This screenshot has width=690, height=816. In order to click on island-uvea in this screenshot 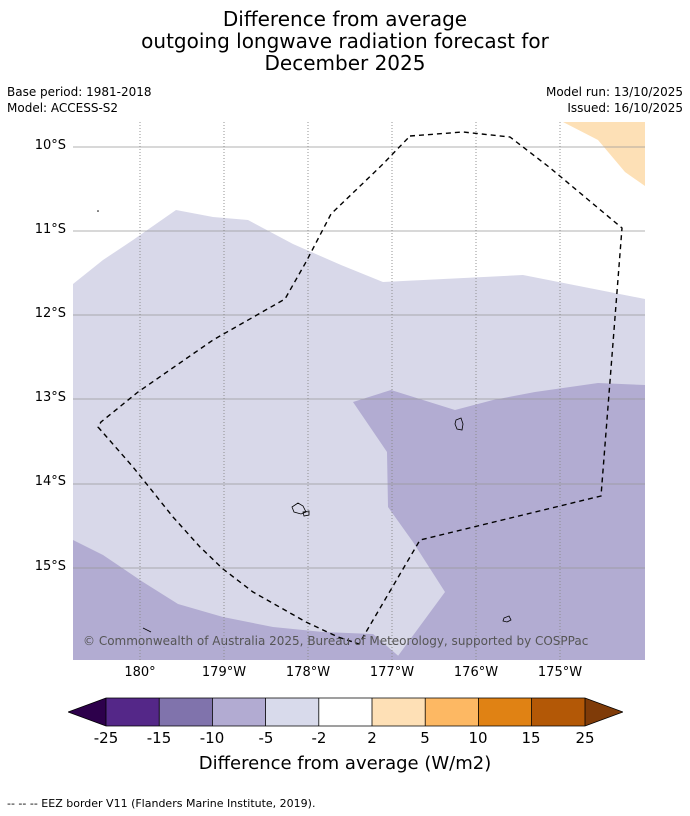, I will do `click(459, 424)`.